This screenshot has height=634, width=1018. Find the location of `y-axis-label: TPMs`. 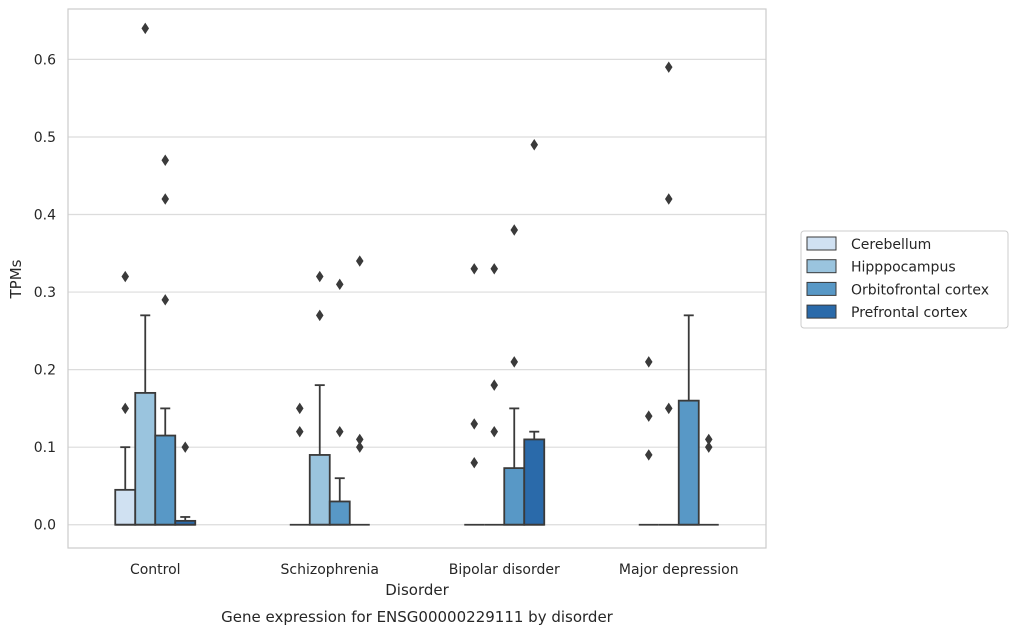

y-axis-label: TPMs is located at coordinates (16, 279).